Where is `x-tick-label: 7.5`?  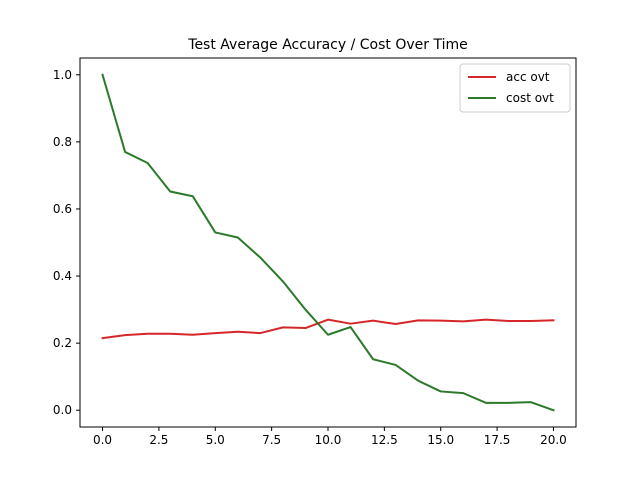
x-tick-label: 7.5 is located at coordinates (271, 440).